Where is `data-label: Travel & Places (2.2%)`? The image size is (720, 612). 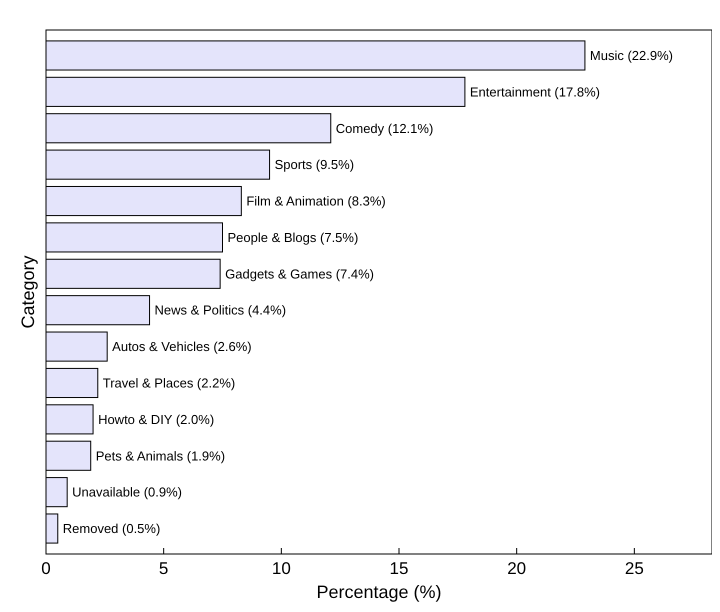 data-label: Travel & Places (2.2%) is located at coordinates (169, 383).